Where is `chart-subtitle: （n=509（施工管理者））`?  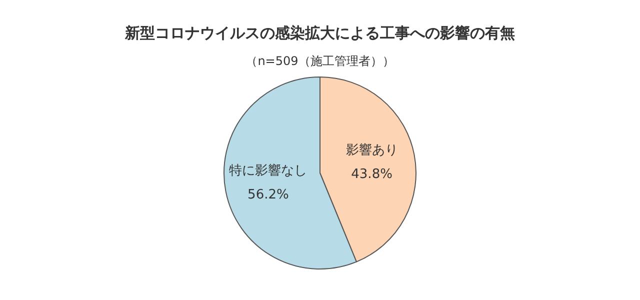
chart-subtitle: （n=509（施工管理者）） is located at coordinates (320, 61).